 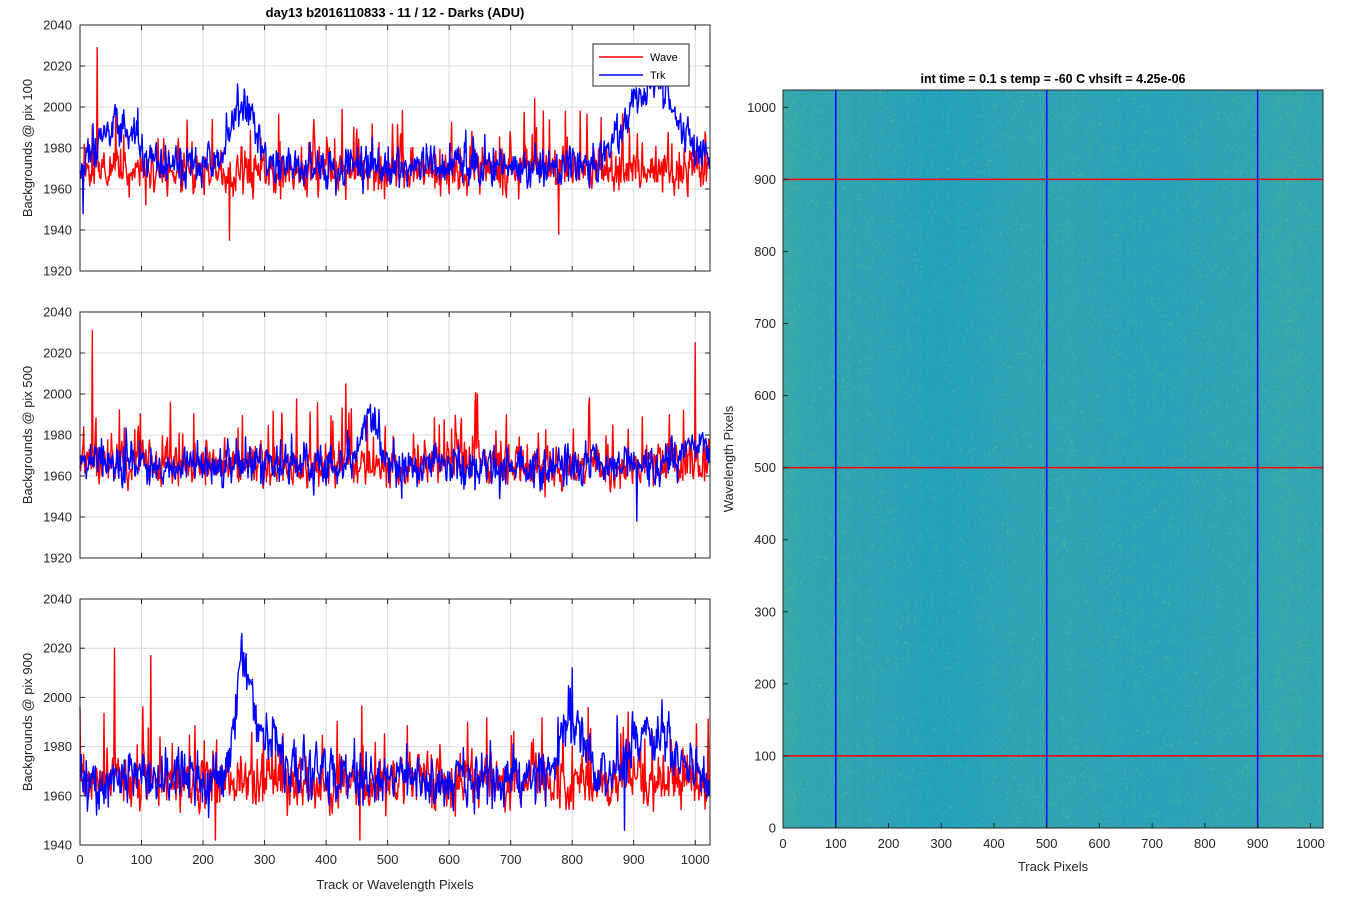 What do you see at coordinates (1053, 866) in the screenshot?
I see `heatmap-x-label: Track Pixels` at bounding box center [1053, 866].